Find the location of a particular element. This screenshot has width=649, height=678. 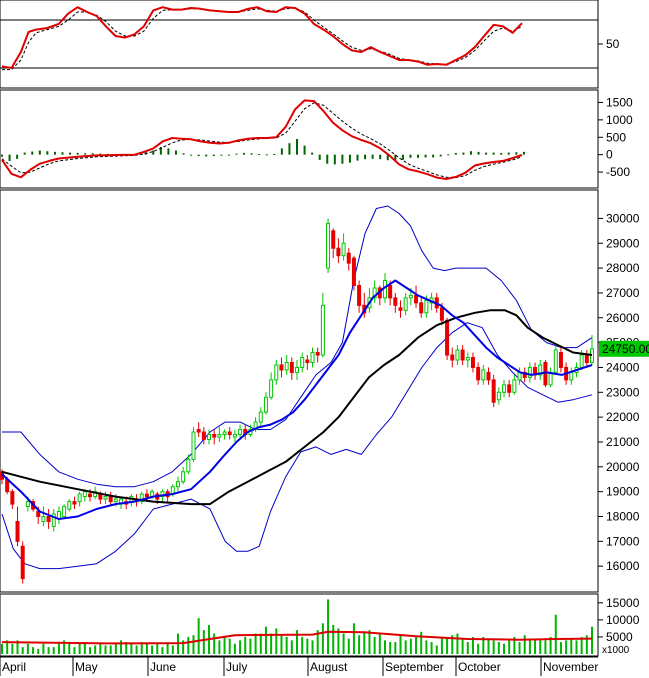

price-tick-label-6: 22000 is located at coordinates (623, 417).